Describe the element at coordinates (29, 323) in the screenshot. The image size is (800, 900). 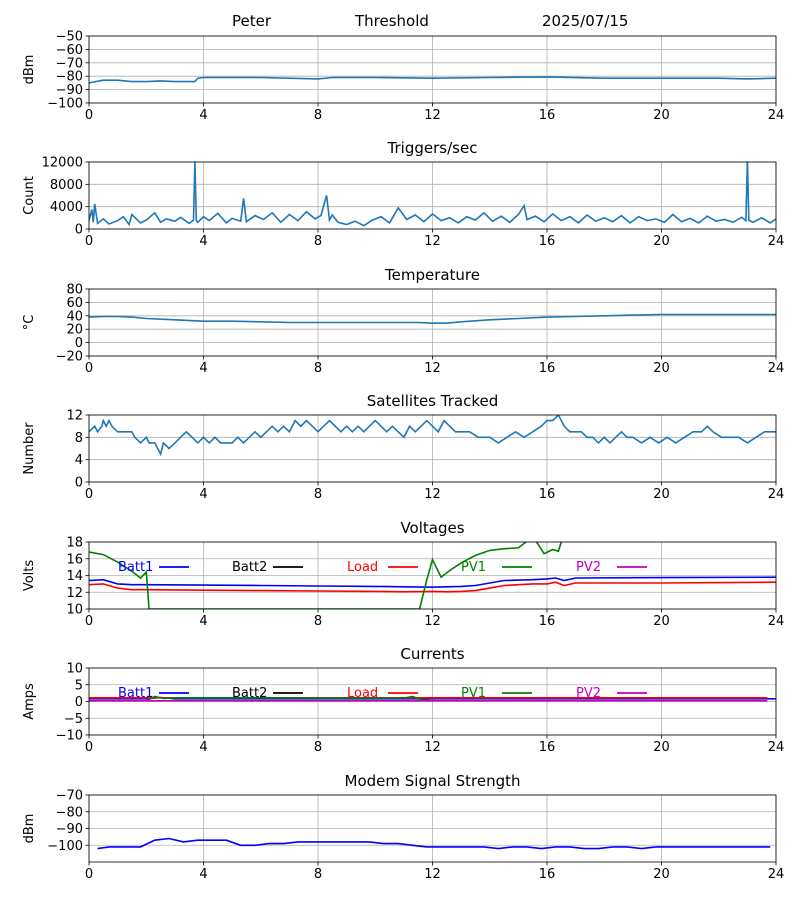
I see `y-axis-label: °C` at that location.